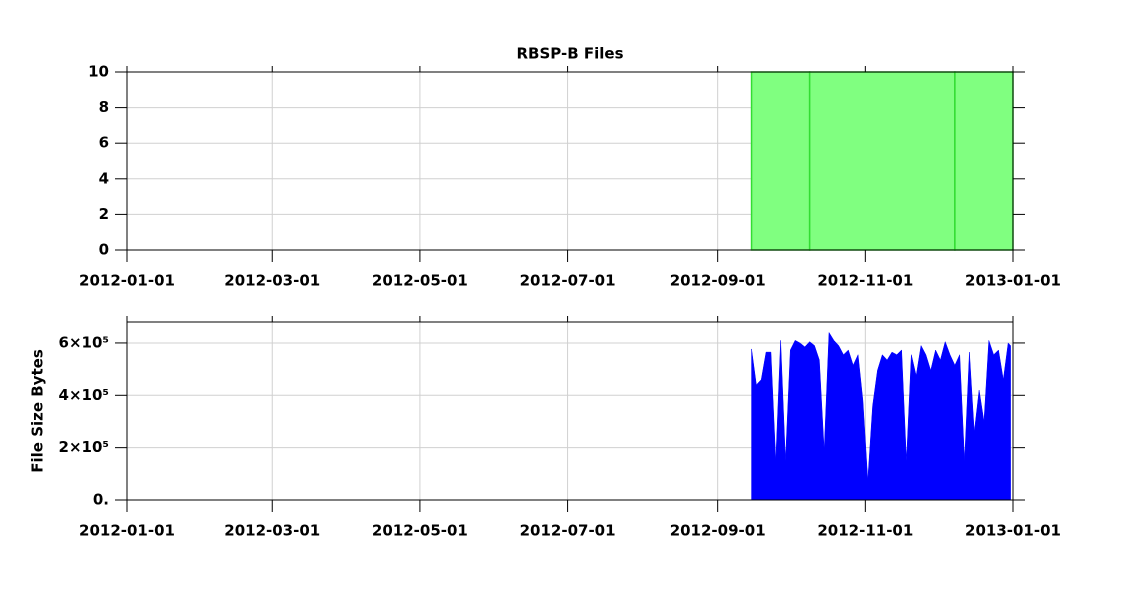 This screenshot has width=1138, height=595. What do you see at coordinates (84, 395) in the screenshot?
I see `y-tick-label: 4×10⁵` at bounding box center [84, 395].